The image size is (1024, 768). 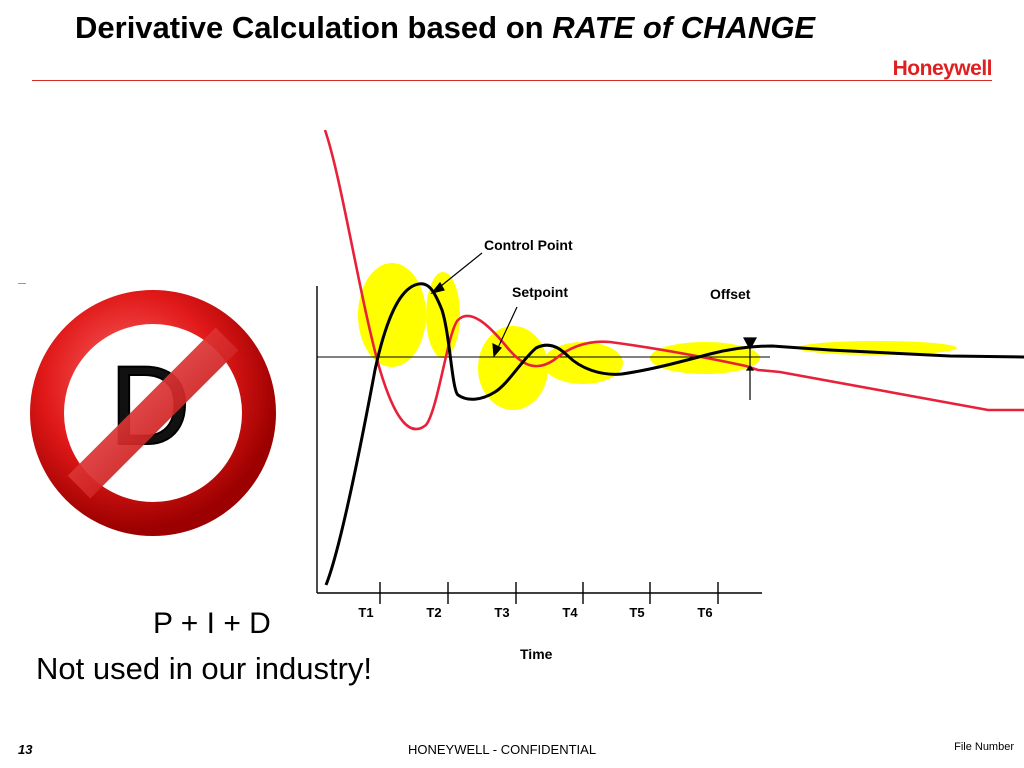 What do you see at coordinates (684, 27) in the screenshot?
I see `title-emphasis: RATE of CHANGE` at bounding box center [684, 27].